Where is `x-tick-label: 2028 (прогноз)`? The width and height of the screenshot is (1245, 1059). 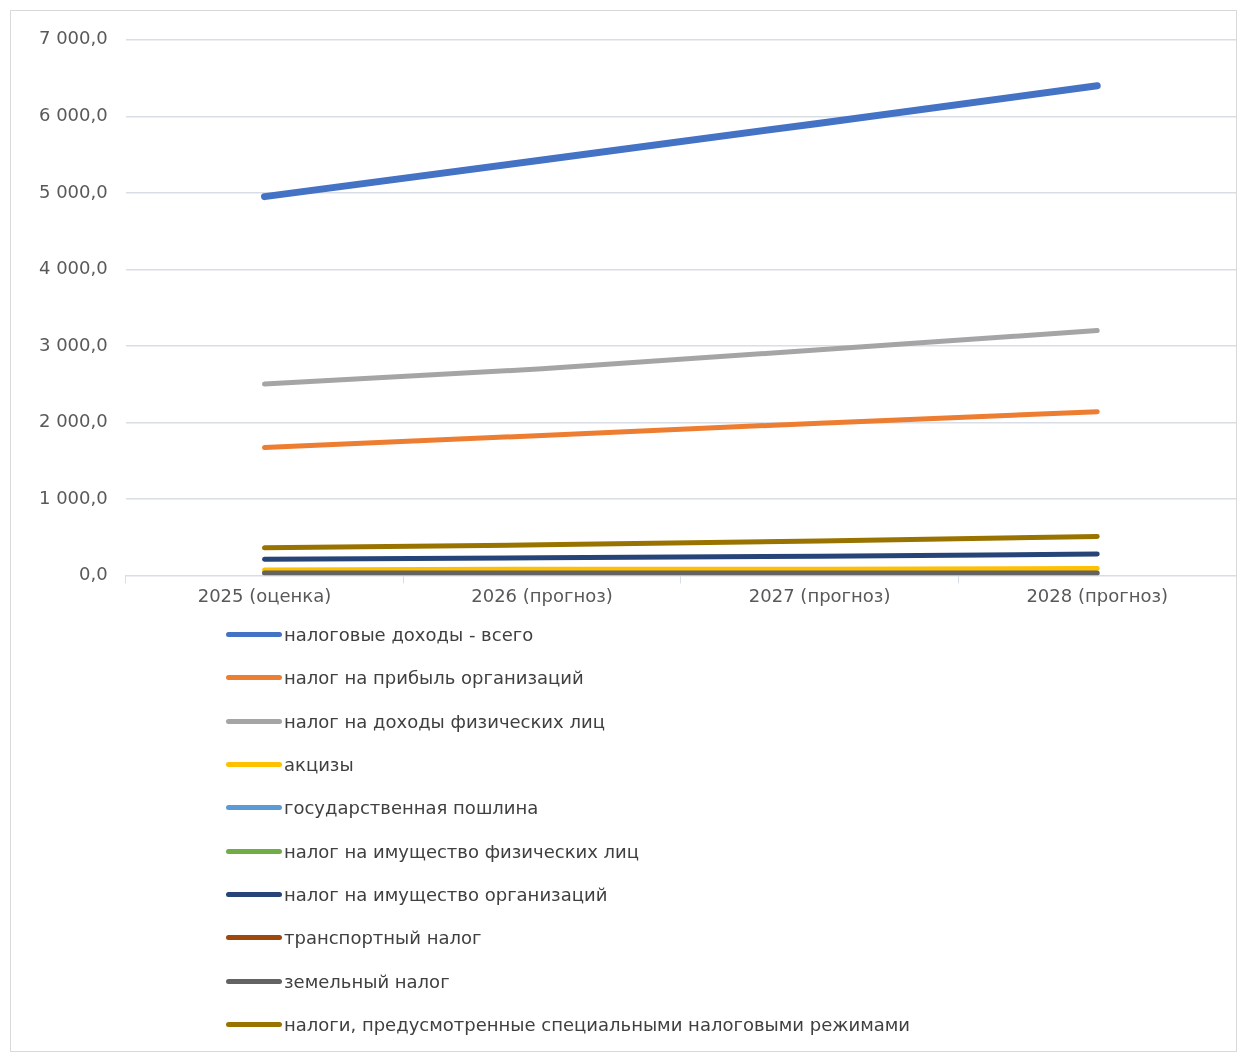 x-tick-label: 2028 (прогноз) is located at coordinates (1097, 595).